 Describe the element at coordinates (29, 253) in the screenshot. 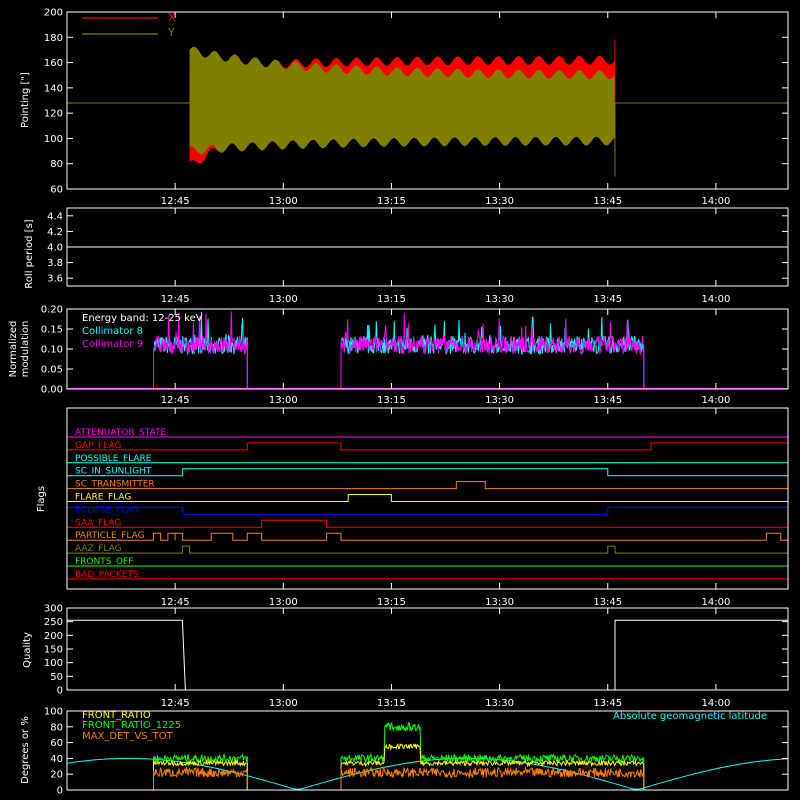

I see `roll-y-label: Roll period [s]` at that location.